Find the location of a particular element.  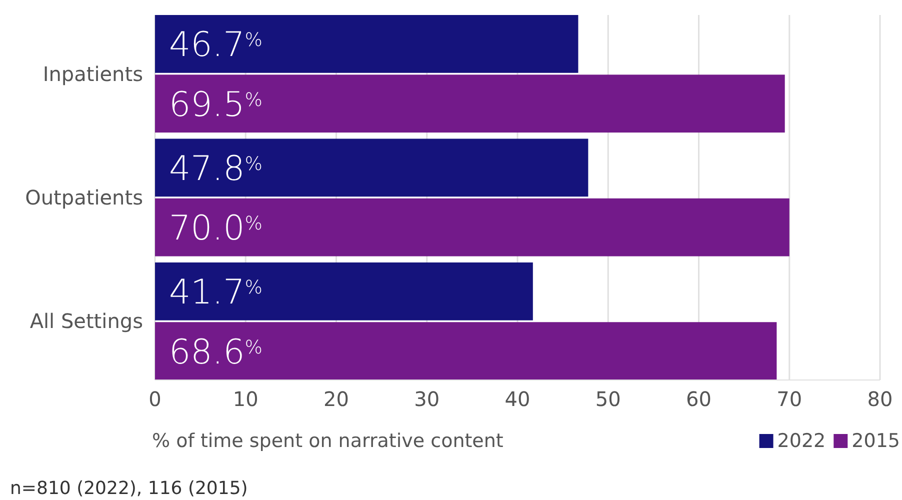

x-tick-label: 20 is located at coordinates (336, 399).